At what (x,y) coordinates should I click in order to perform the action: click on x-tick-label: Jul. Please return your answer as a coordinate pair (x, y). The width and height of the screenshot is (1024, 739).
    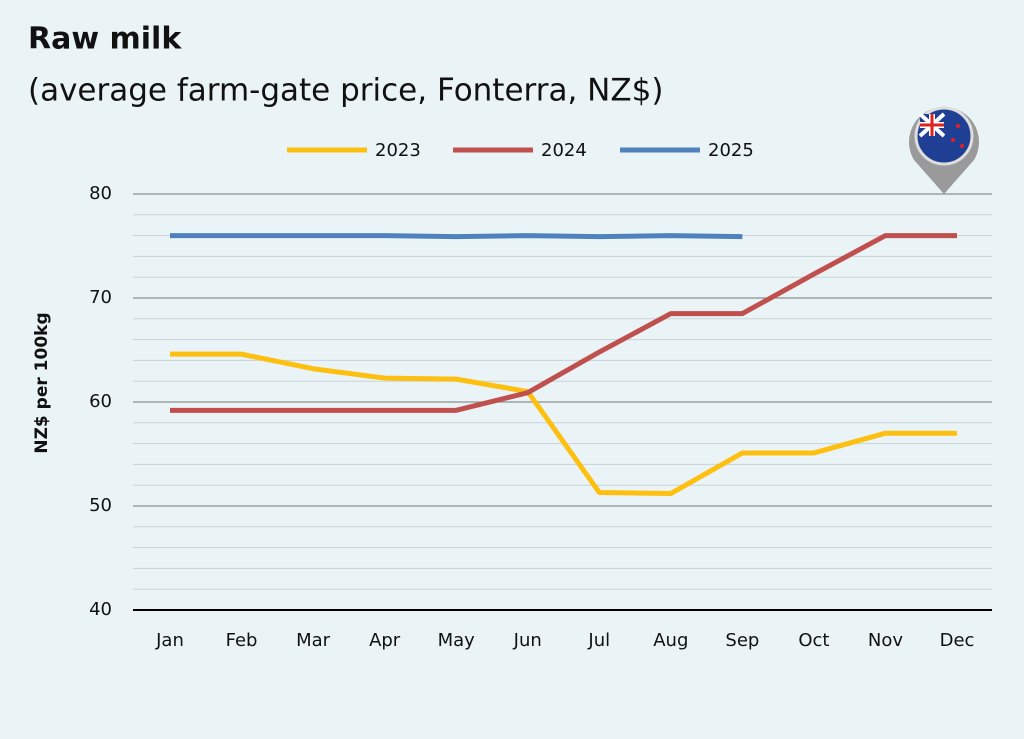
    Looking at the image, I should click on (598, 640).